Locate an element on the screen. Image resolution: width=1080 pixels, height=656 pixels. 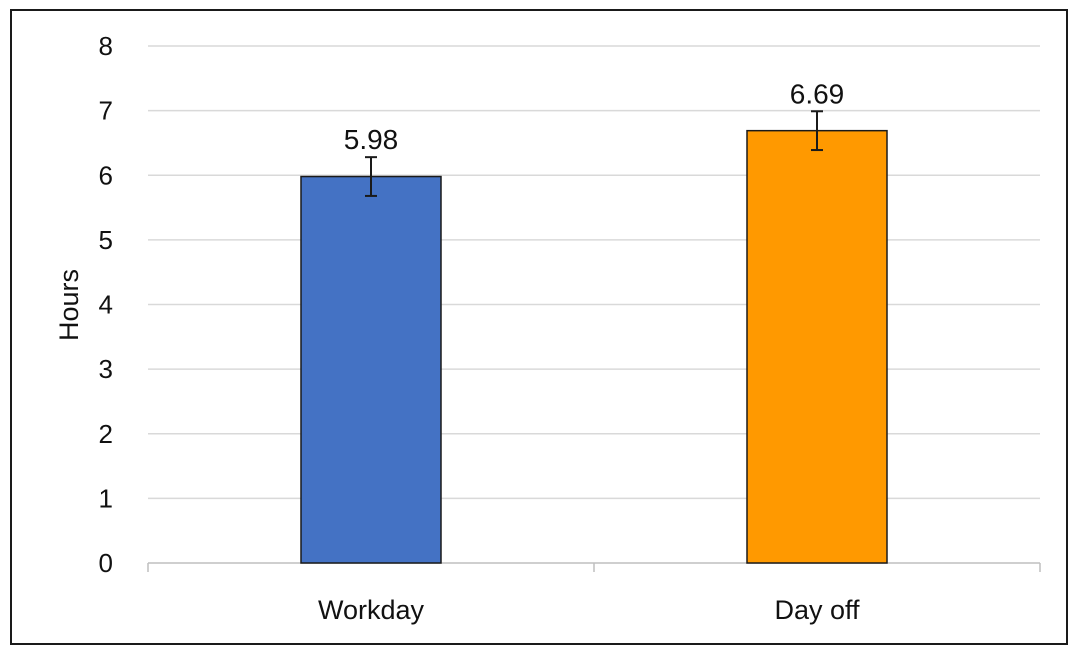
y-tick-label: 4 is located at coordinates (106, 305).